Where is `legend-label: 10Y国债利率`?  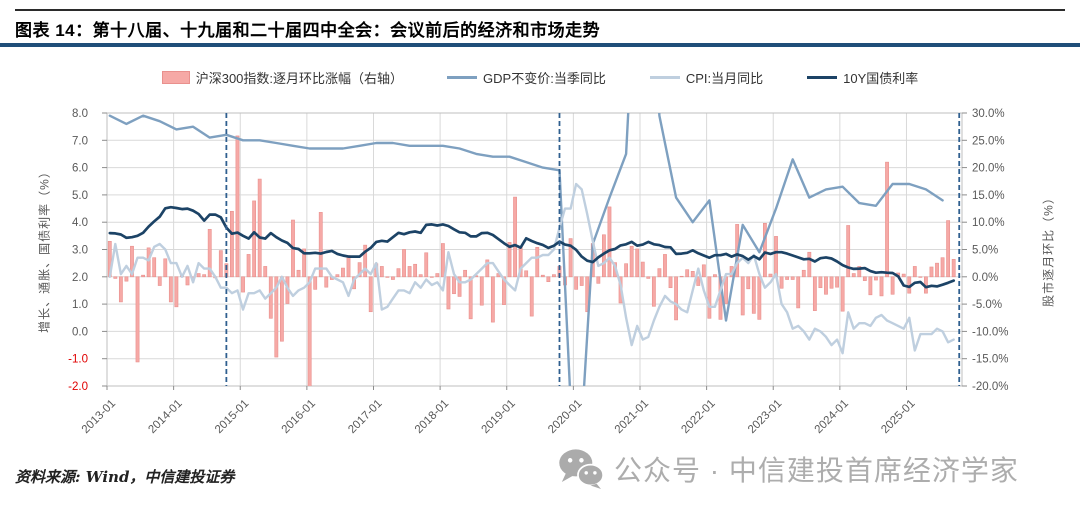 legend-label: 10Y国债利率 is located at coordinates (881, 78).